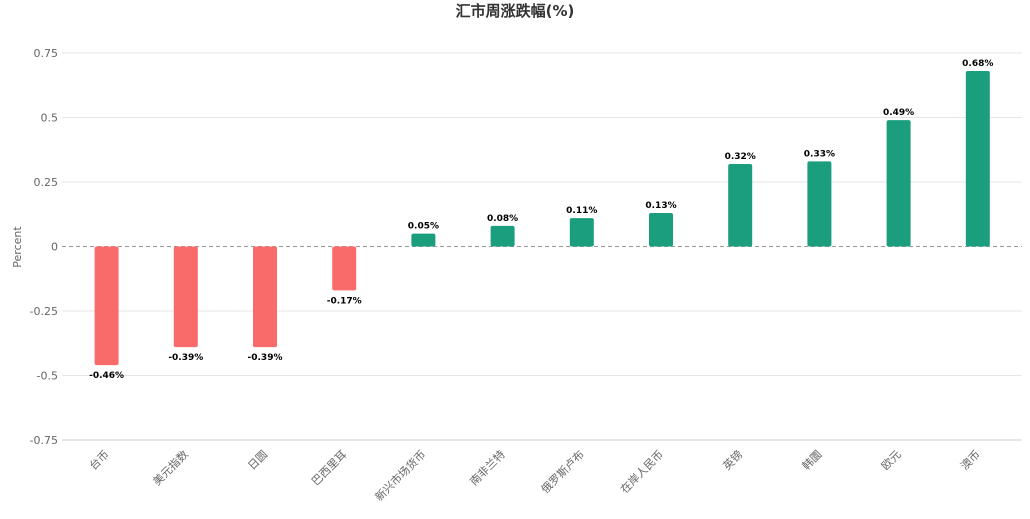  I want to click on data-label: 0.49%, so click(898, 113).